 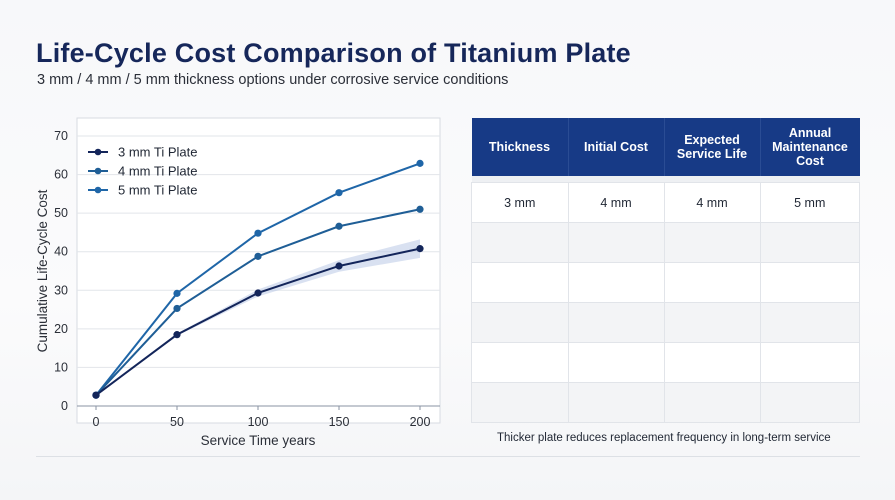 What do you see at coordinates (809, 202) in the screenshot?
I see `table-cell: 5 mm` at bounding box center [809, 202].